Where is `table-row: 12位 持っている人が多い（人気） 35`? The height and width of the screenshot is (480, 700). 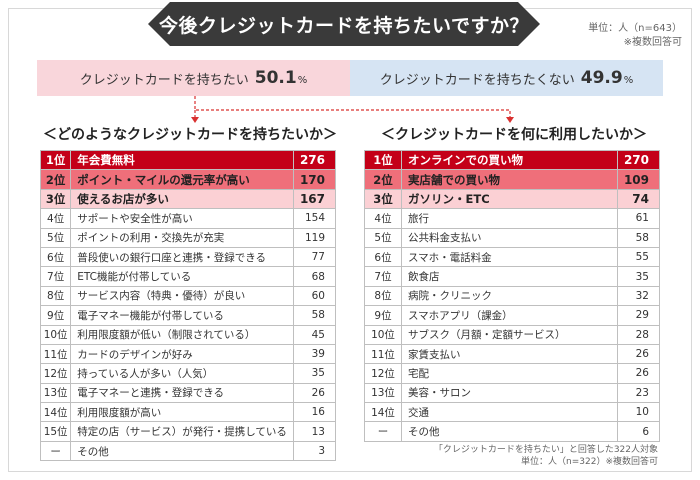
table-row: 12位 持っている人が多い（人気） 35 is located at coordinates (188, 373).